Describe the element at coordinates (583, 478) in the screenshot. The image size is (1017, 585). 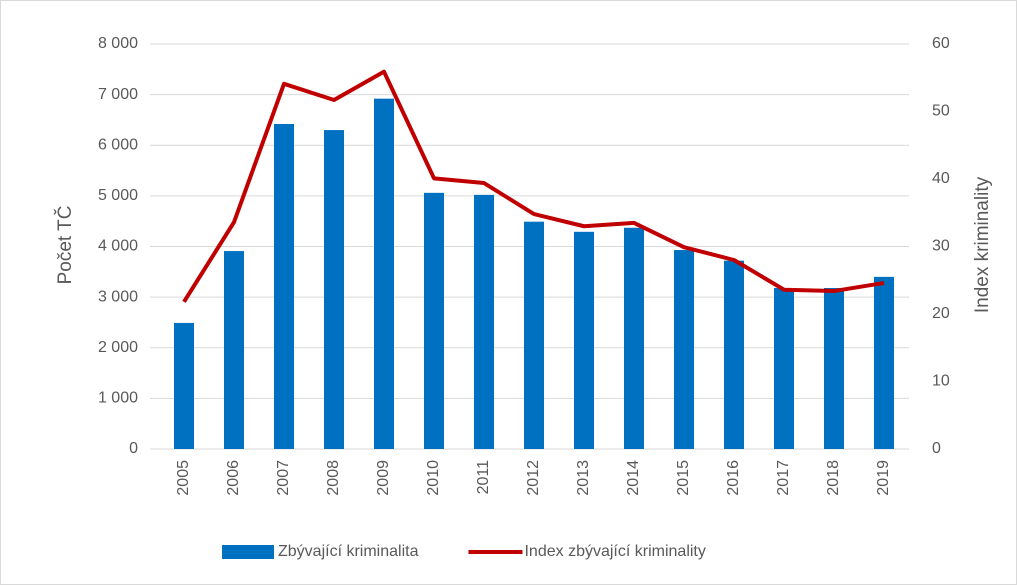
I see `x-tick-label: 2013` at that location.